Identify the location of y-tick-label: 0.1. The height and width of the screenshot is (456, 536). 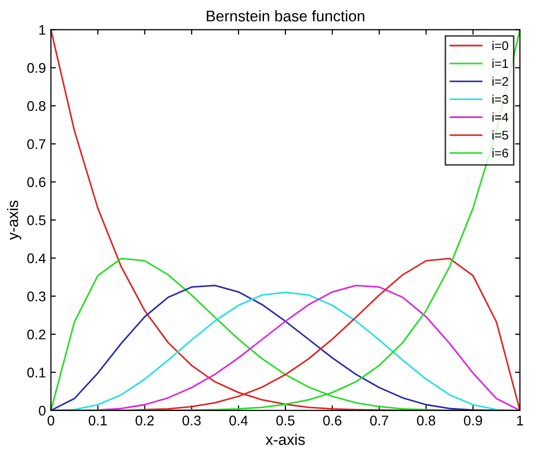
(36, 373).